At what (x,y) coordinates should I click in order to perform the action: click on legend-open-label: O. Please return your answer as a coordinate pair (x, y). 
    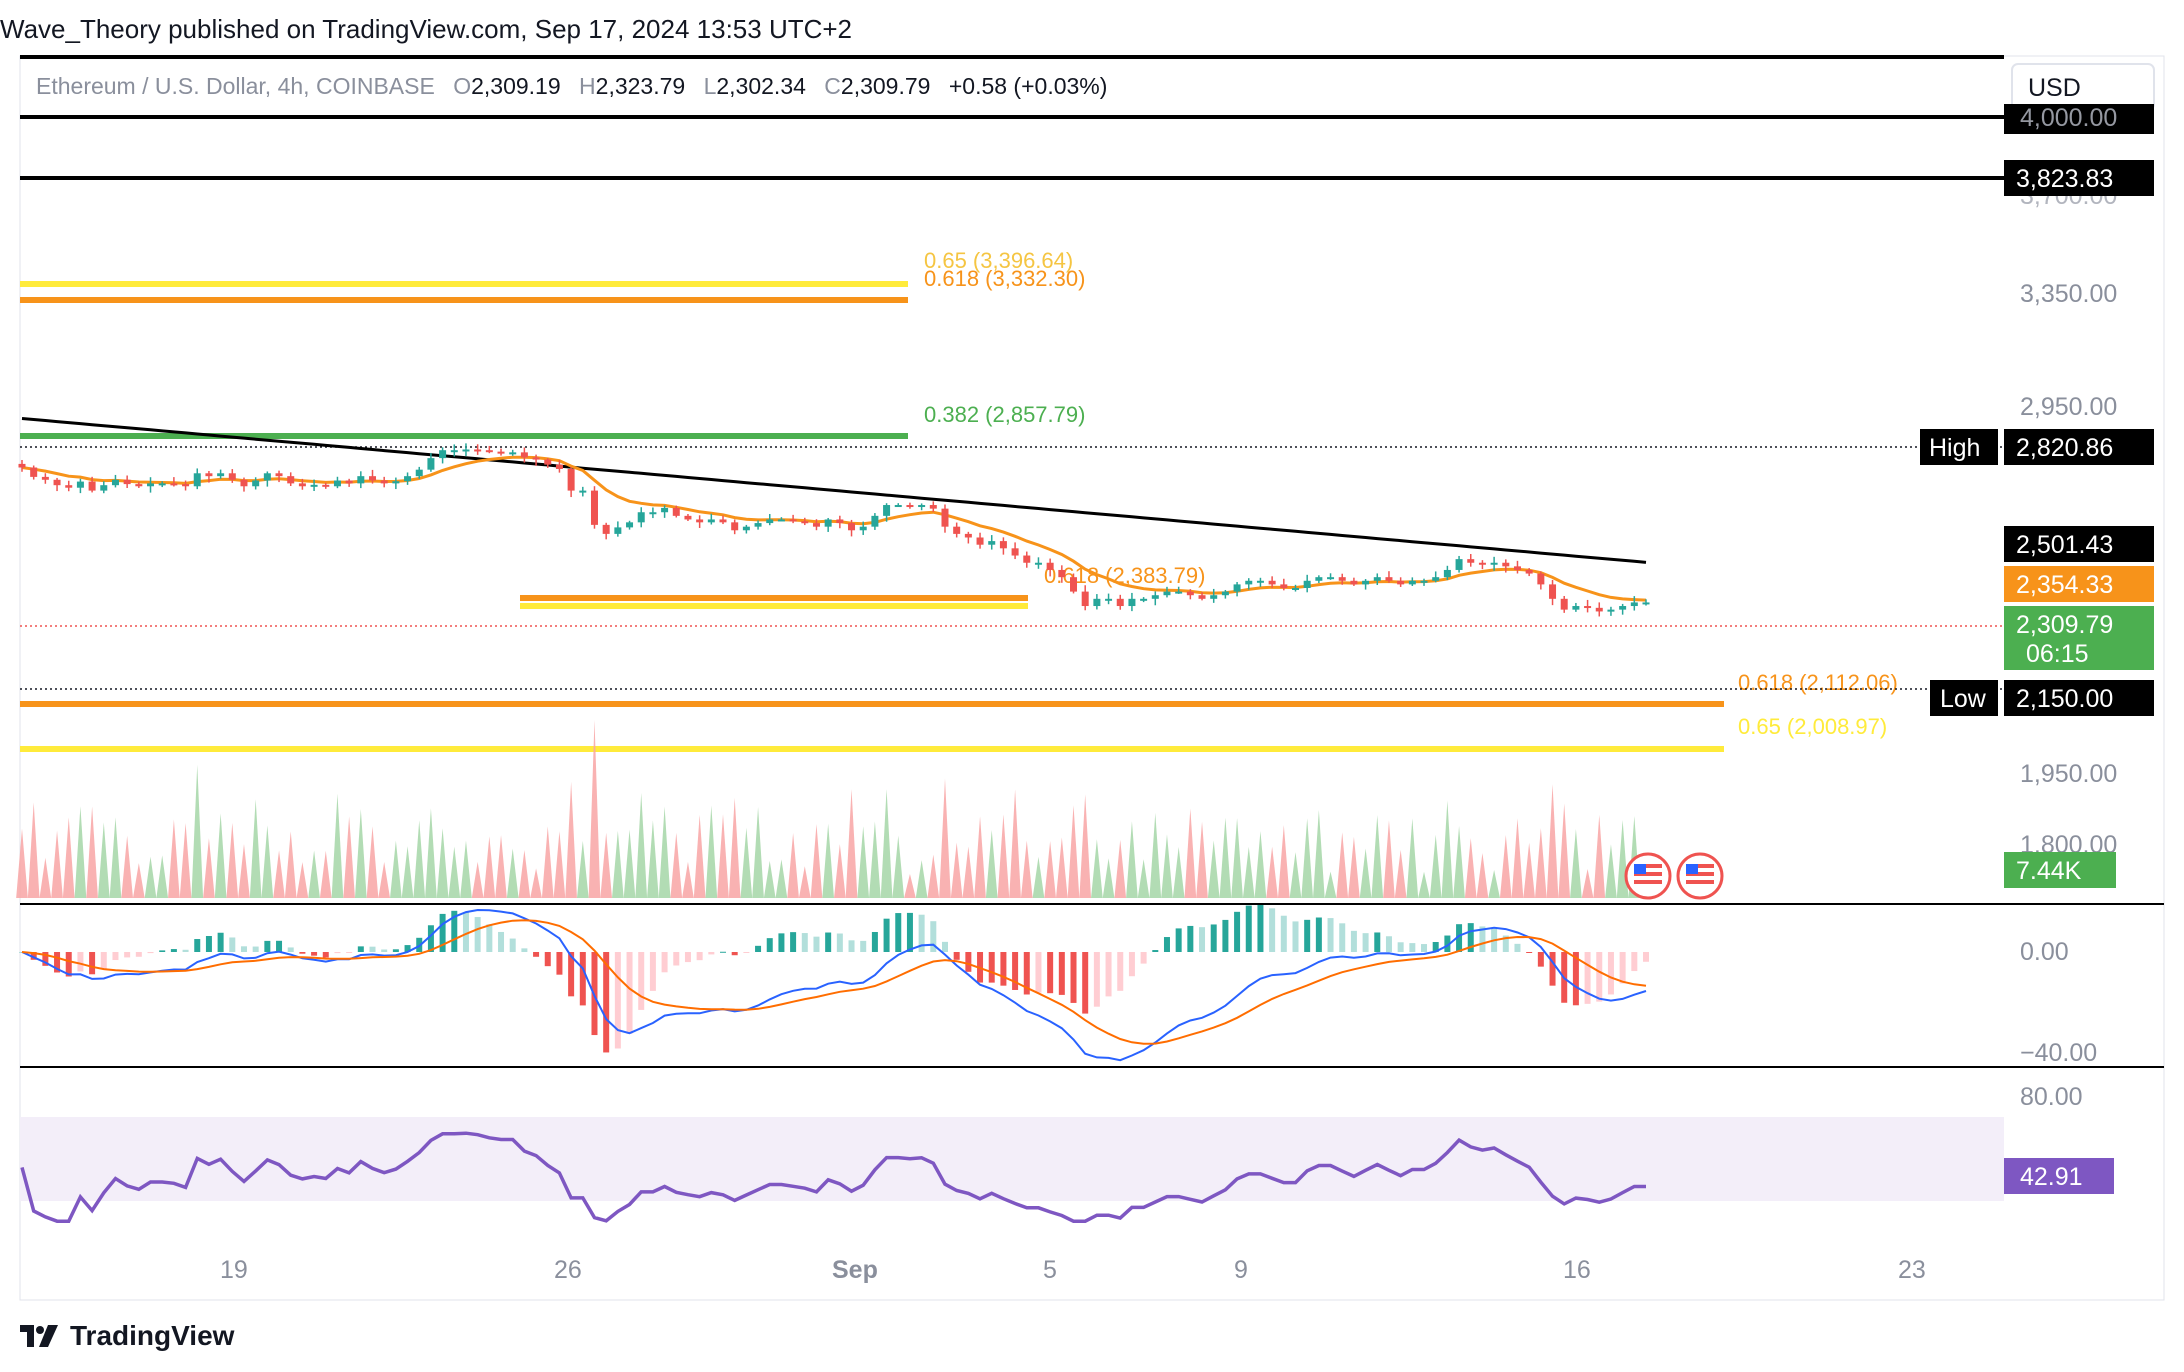
    Looking at the image, I should click on (462, 86).